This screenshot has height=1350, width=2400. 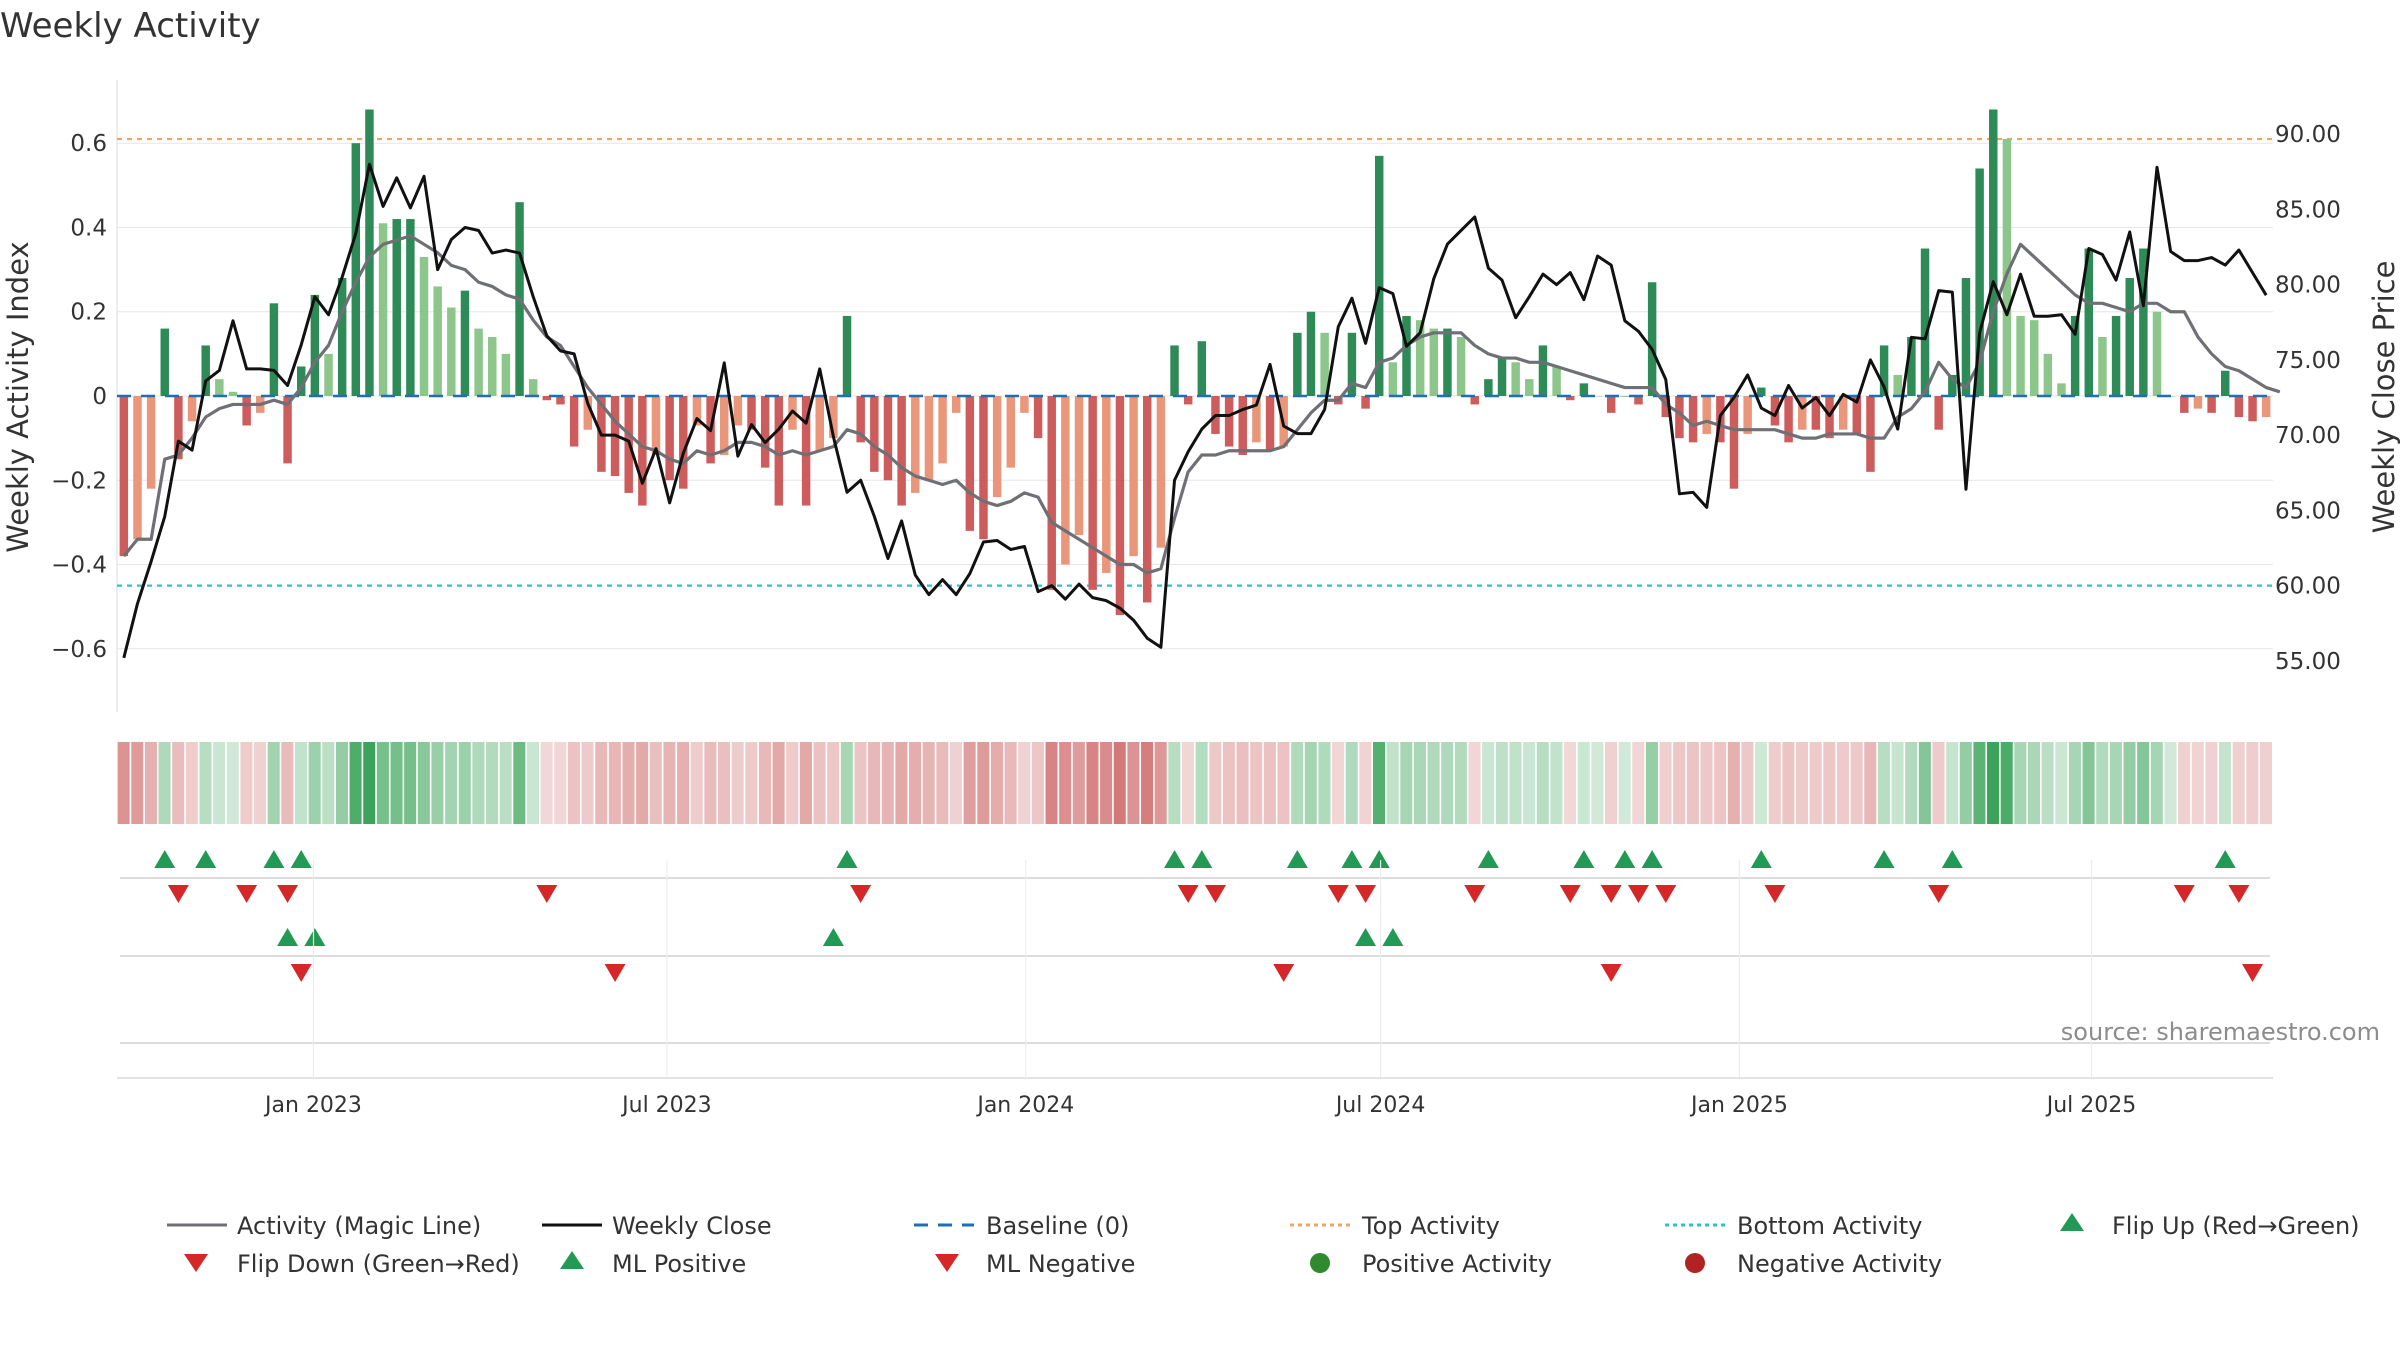 What do you see at coordinates (1839, 1264) in the screenshot?
I see `legend-label-negative-activity: Negative Activity` at bounding box center [1839, 1264].